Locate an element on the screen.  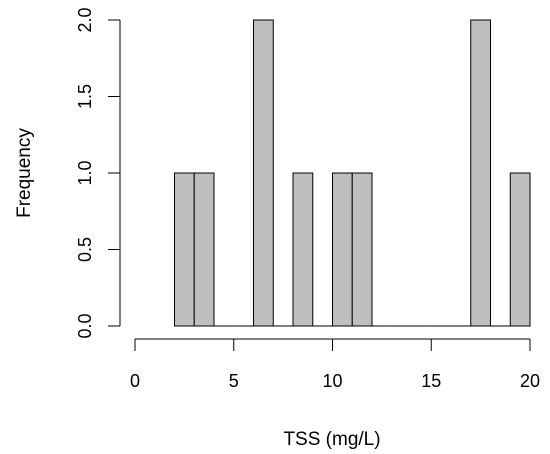
y-tick-label-3: 1.5 is located at coordinates (85, 96).